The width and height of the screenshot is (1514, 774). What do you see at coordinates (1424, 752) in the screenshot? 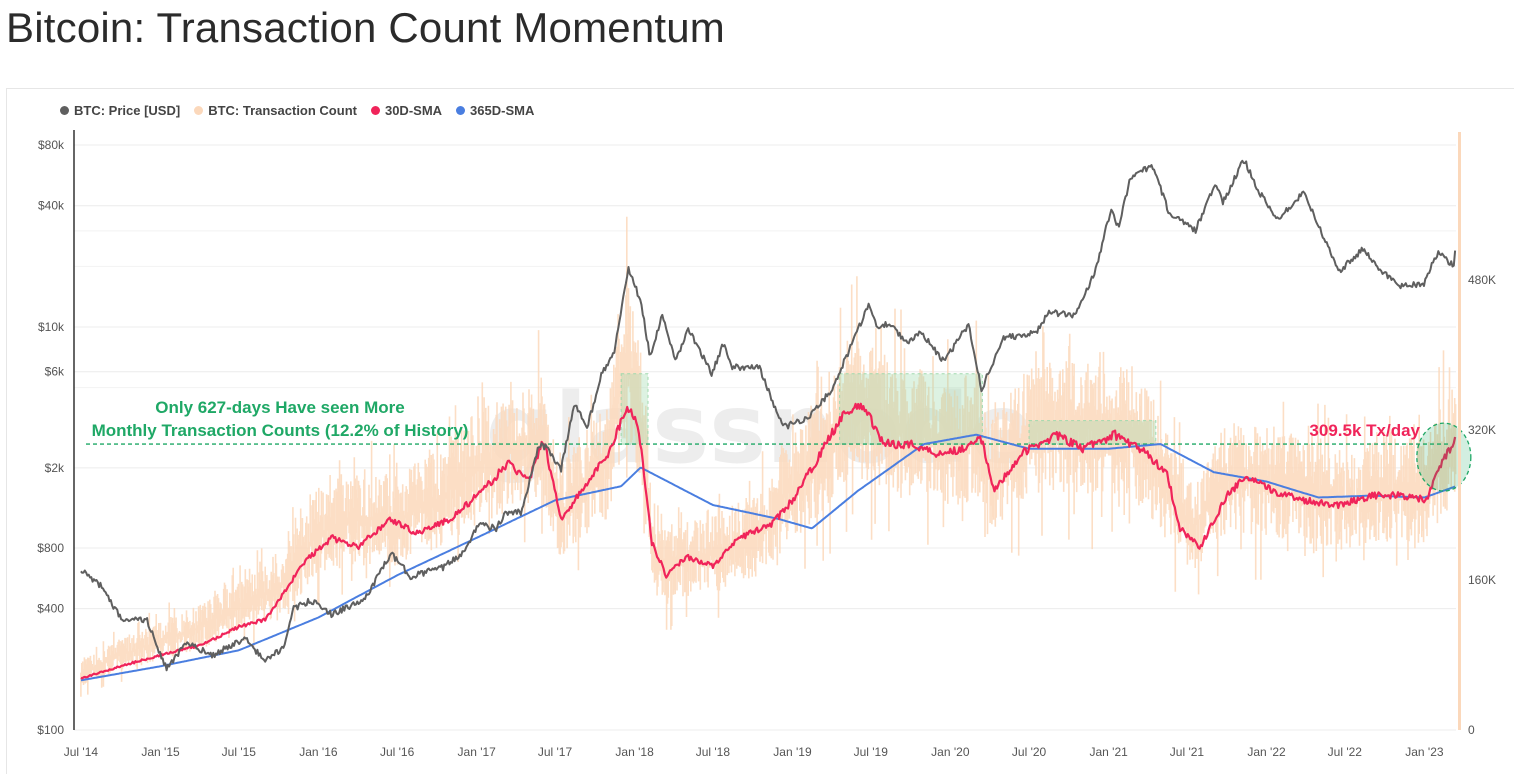
I see `x-tick-label: Jan '23` at bounding box center [1424, 752].